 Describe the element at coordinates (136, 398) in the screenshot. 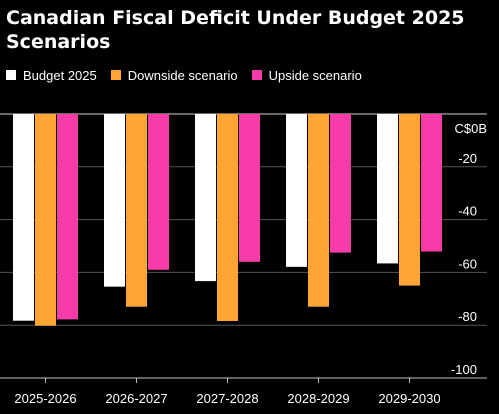

I see `x-tick-label: 2026-2027` at that location.